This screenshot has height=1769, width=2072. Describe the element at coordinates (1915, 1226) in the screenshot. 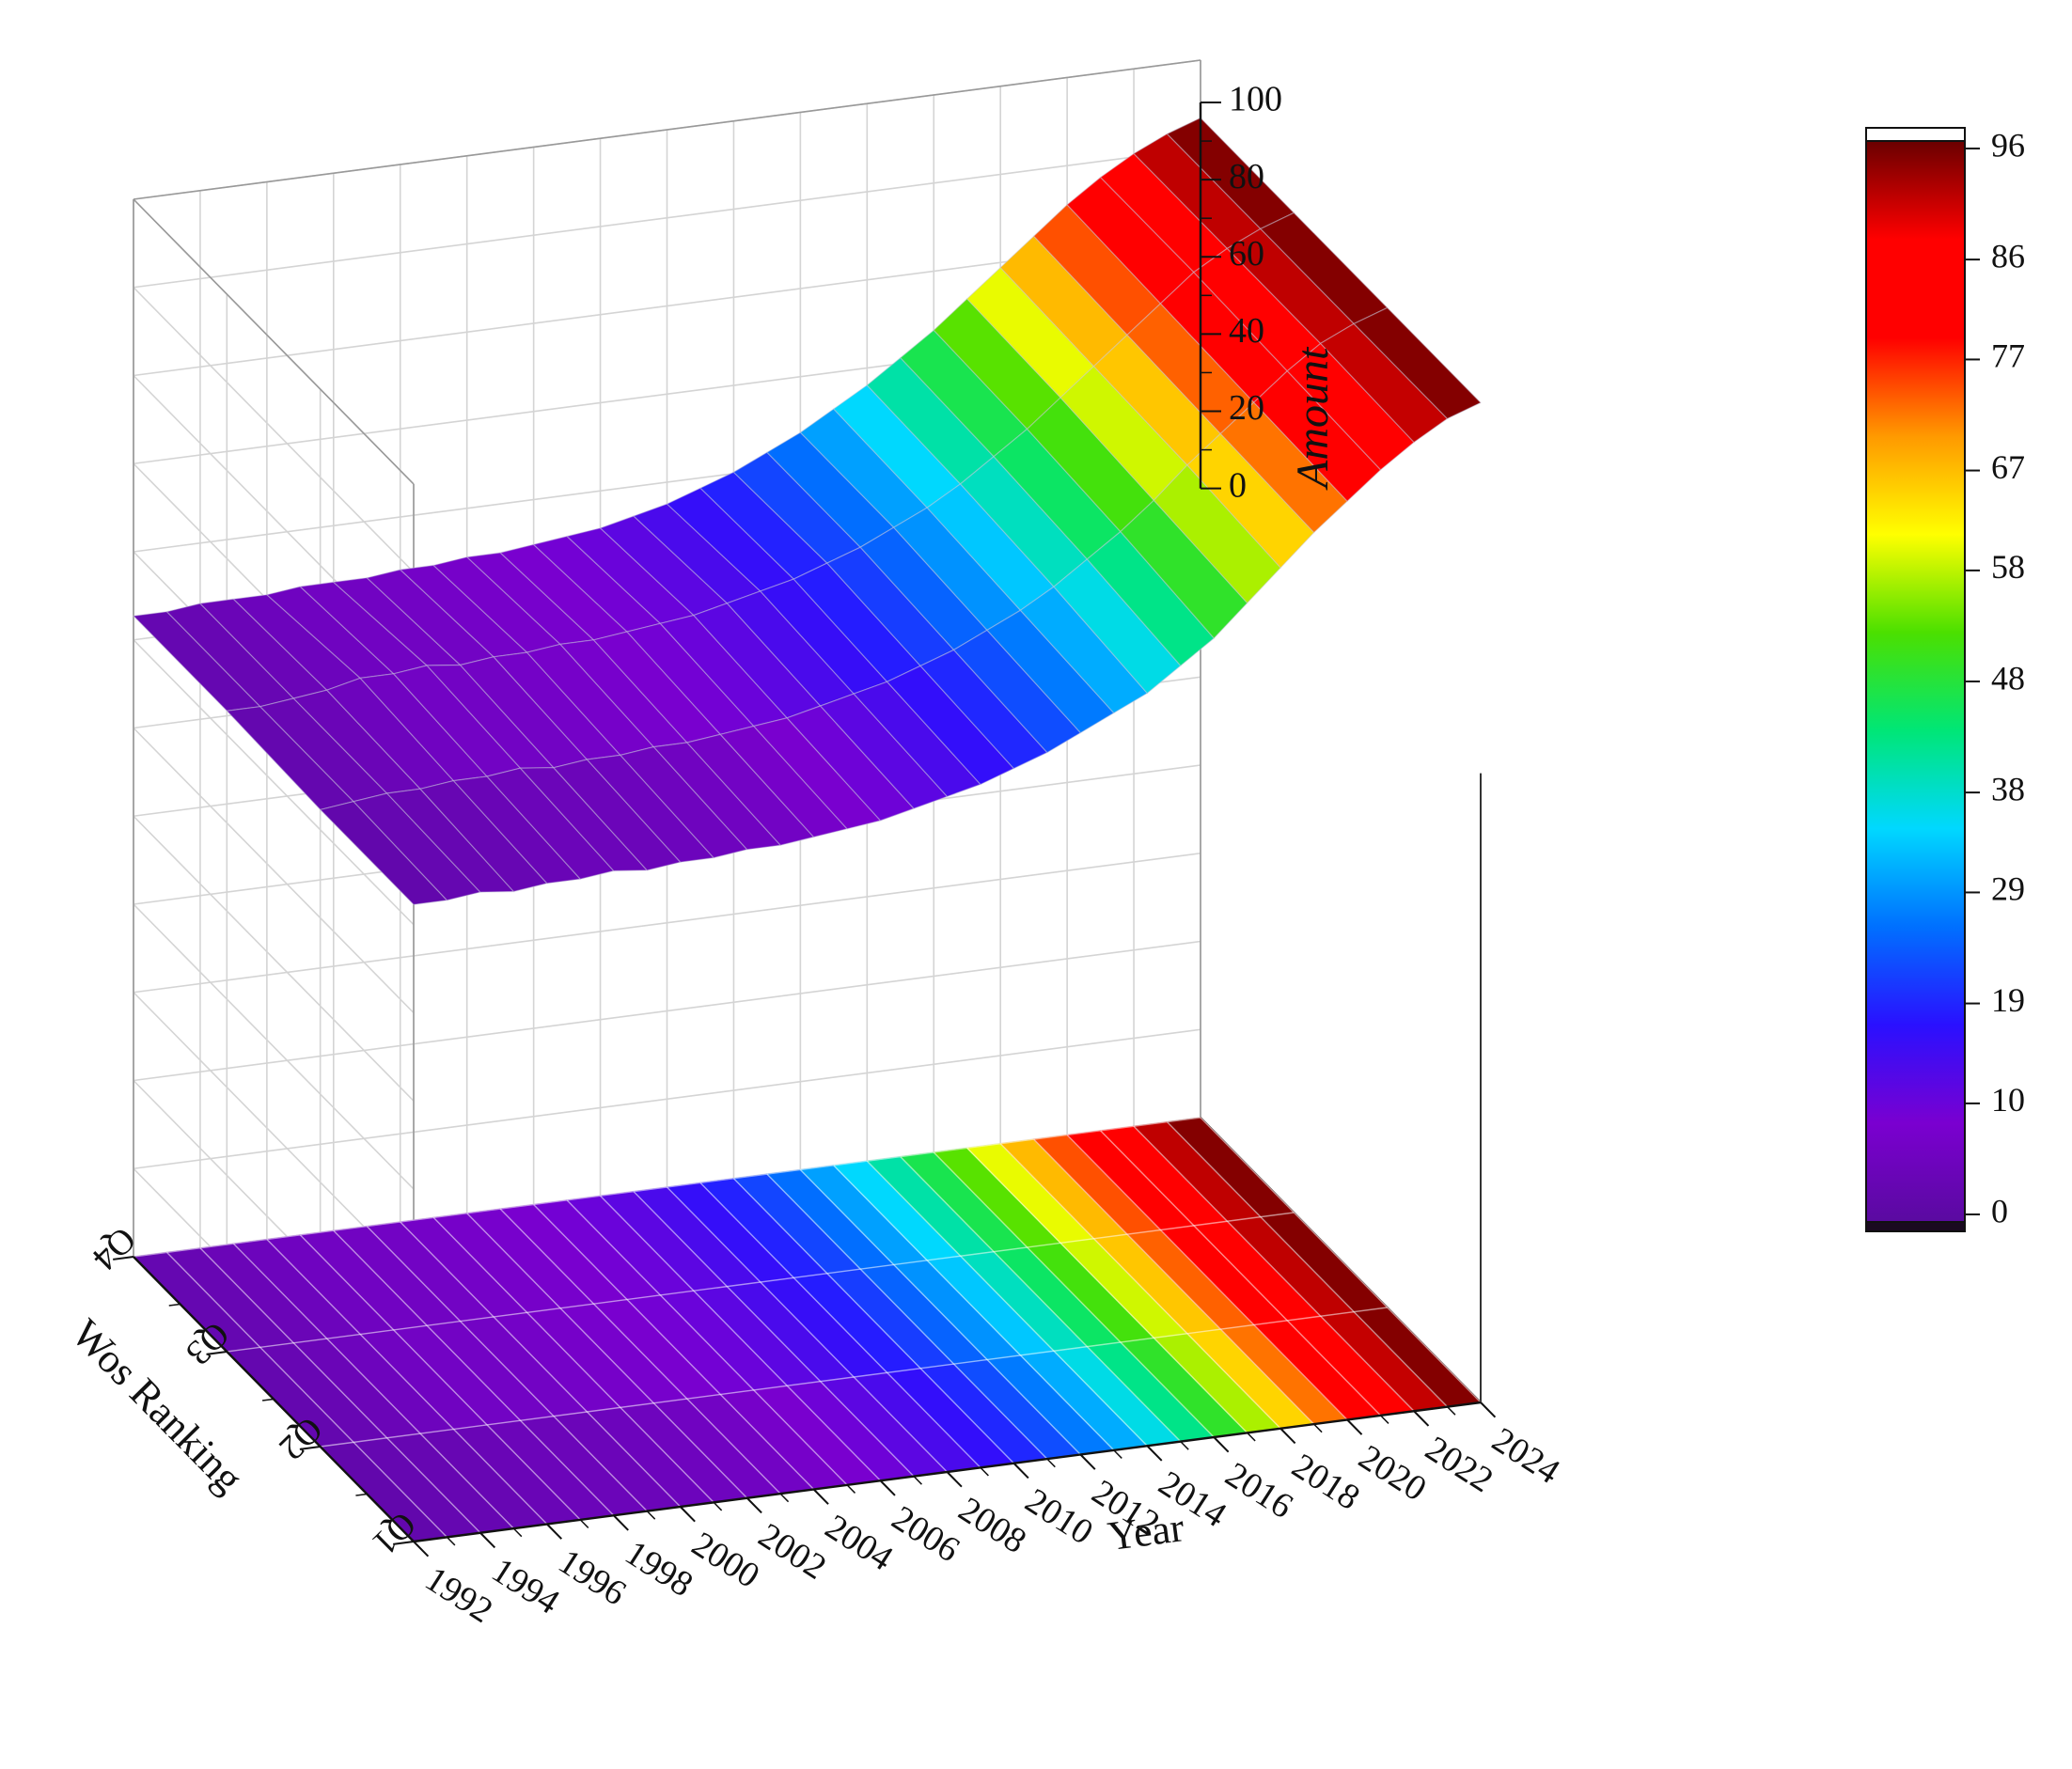

I see `colorbar-under-range` at that location.